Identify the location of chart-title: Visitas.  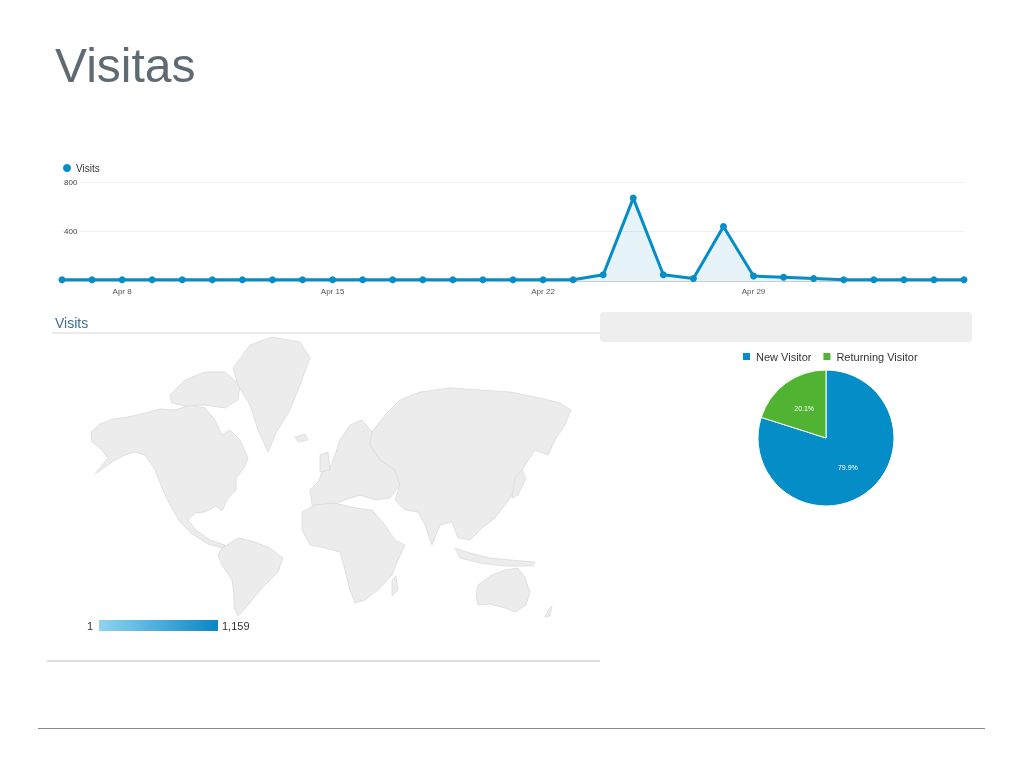
(125, 65).